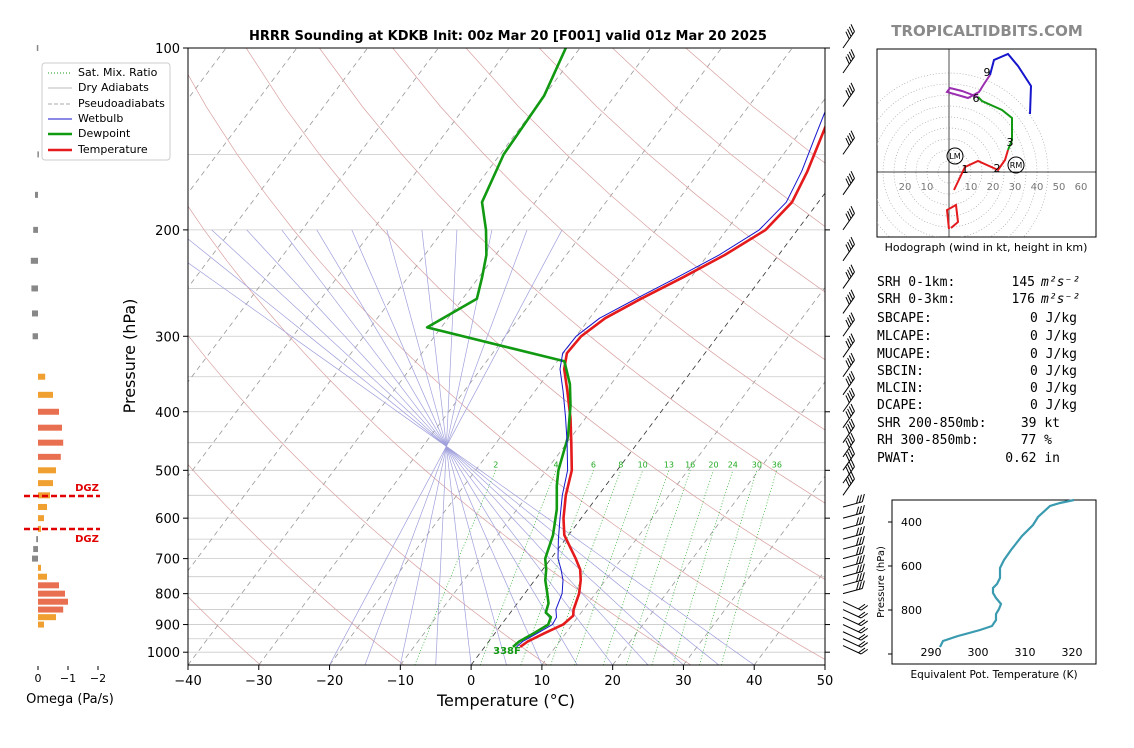  Describe the element at coordinates (683, 475) in the screenshot. I see `isotherm` at that location.